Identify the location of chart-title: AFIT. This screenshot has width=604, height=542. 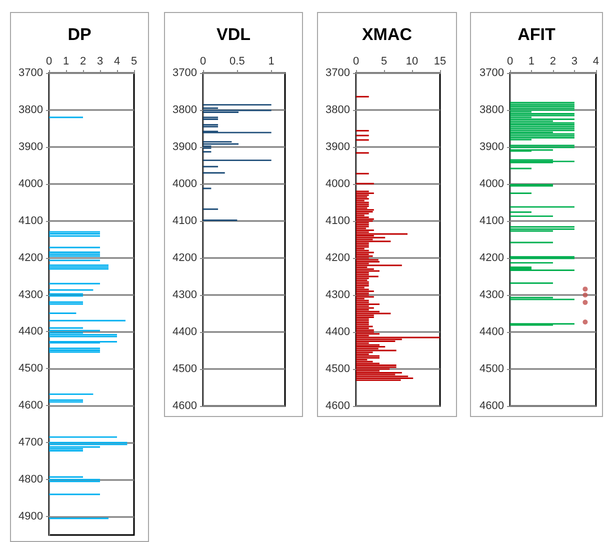
(537, 34).